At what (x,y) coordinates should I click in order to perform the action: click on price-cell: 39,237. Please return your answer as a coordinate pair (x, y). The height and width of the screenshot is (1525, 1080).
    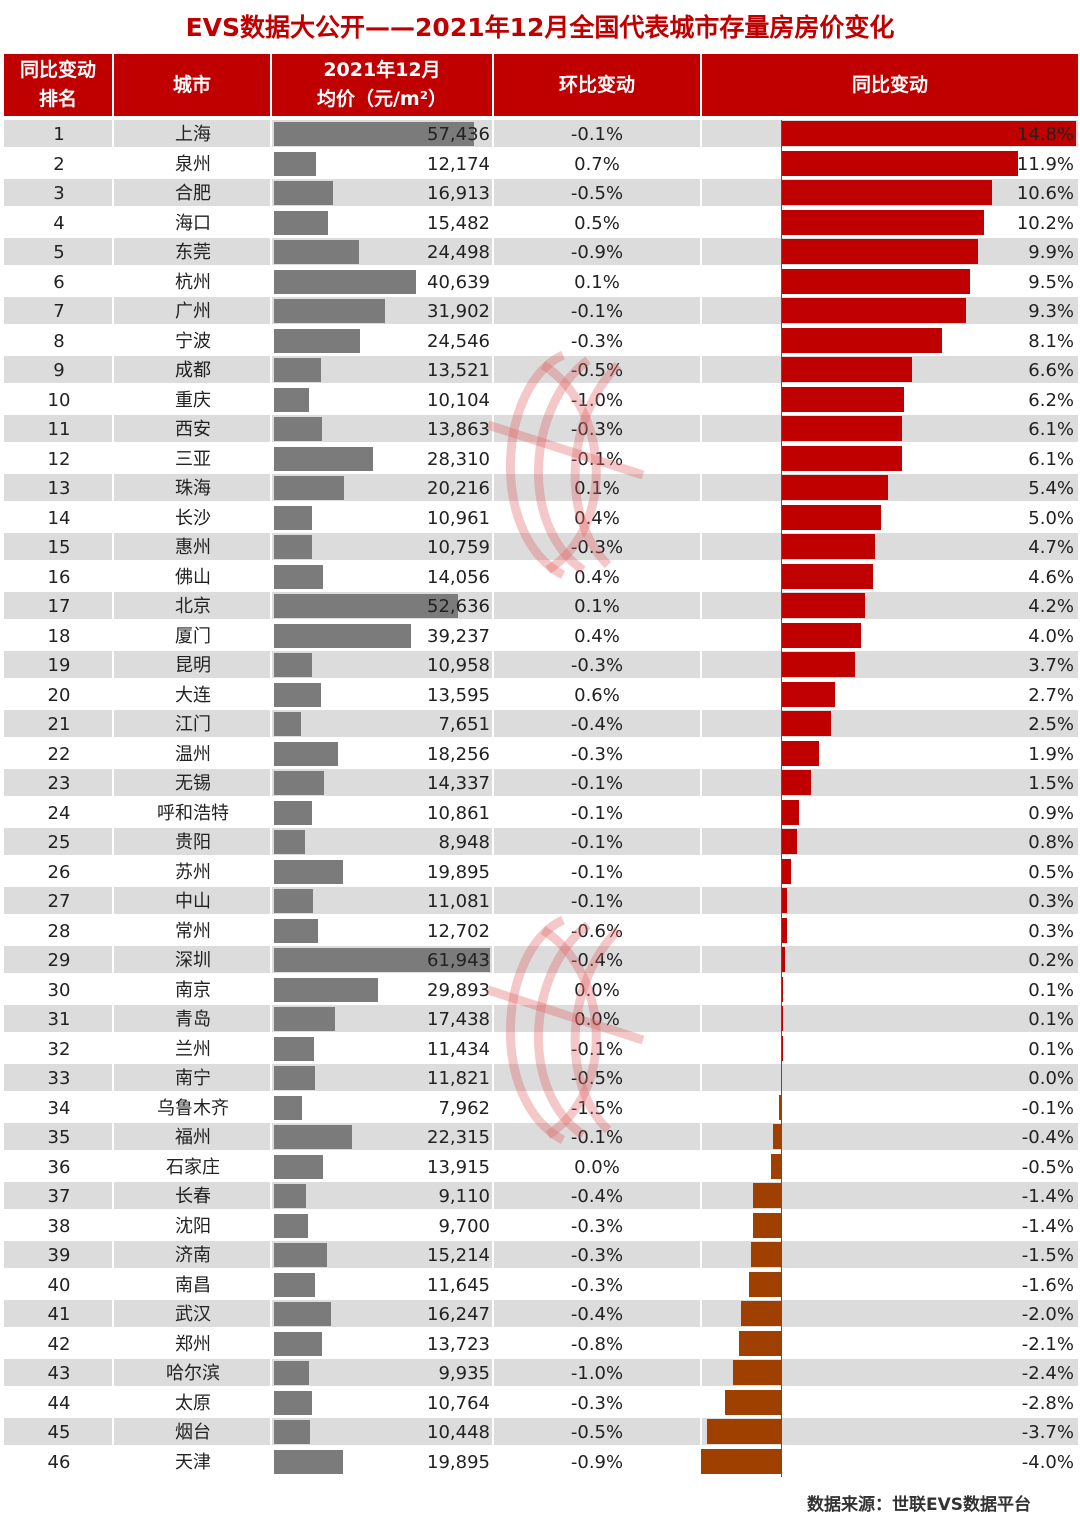
    Looking at the image, I should click on (458, 636).